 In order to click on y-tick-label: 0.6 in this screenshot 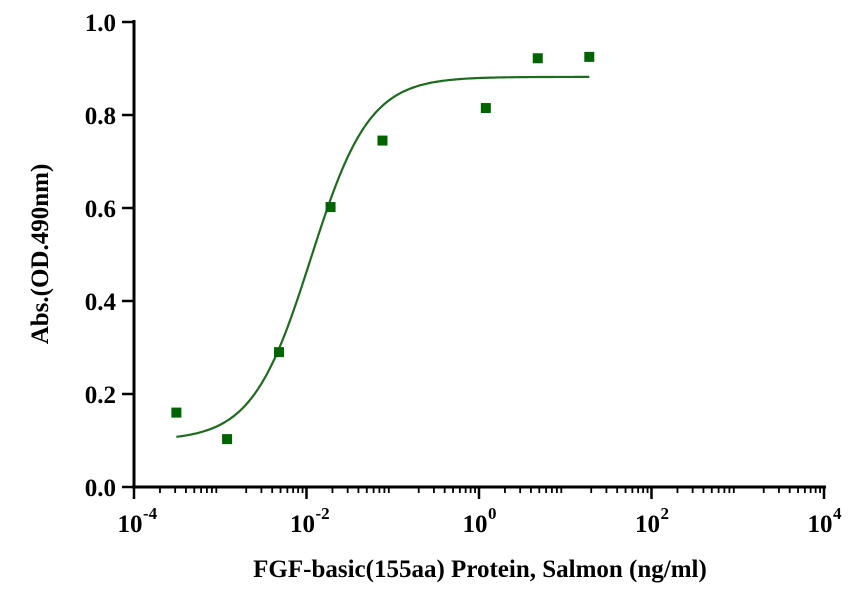, I will do `click(100, 209)`.